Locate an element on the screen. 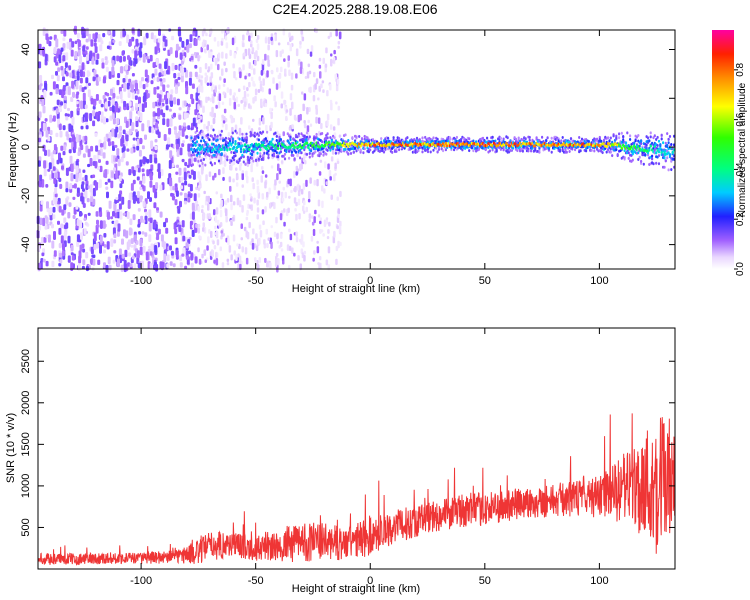 The image size is (750, 600). spectrogram-ytick-label-0: -40 is located at coordinates (26, 245).